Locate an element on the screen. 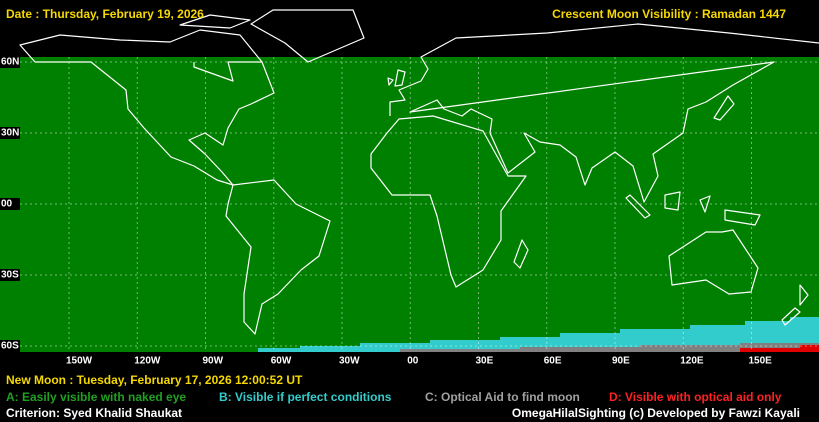  africa is located at coordinates (448, 201).